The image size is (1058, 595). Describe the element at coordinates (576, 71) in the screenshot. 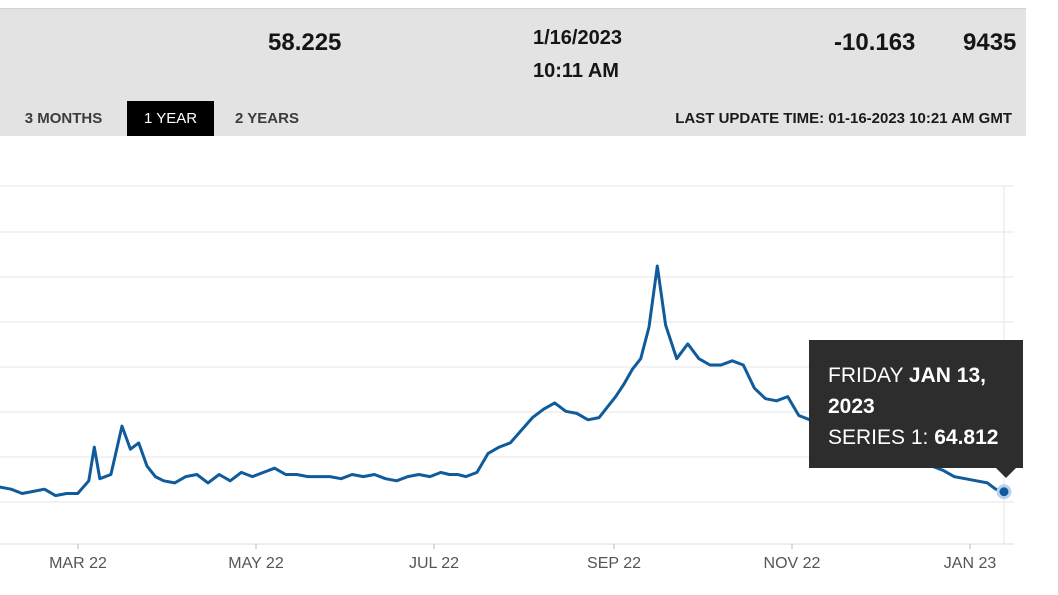

I see `quote-time: 10:11 AM` at that location.